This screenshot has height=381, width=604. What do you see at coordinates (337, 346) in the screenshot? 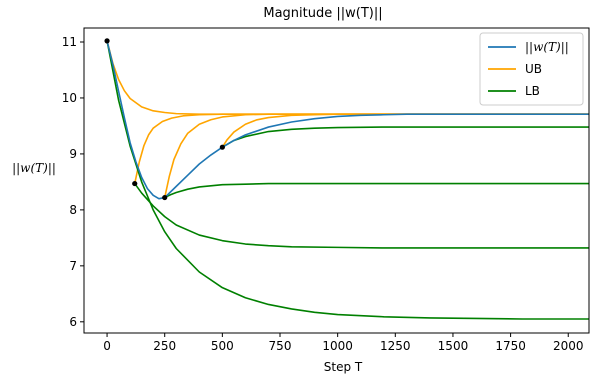
I see `x-tick-label-4: 1000` at bounding box center [337, 346].